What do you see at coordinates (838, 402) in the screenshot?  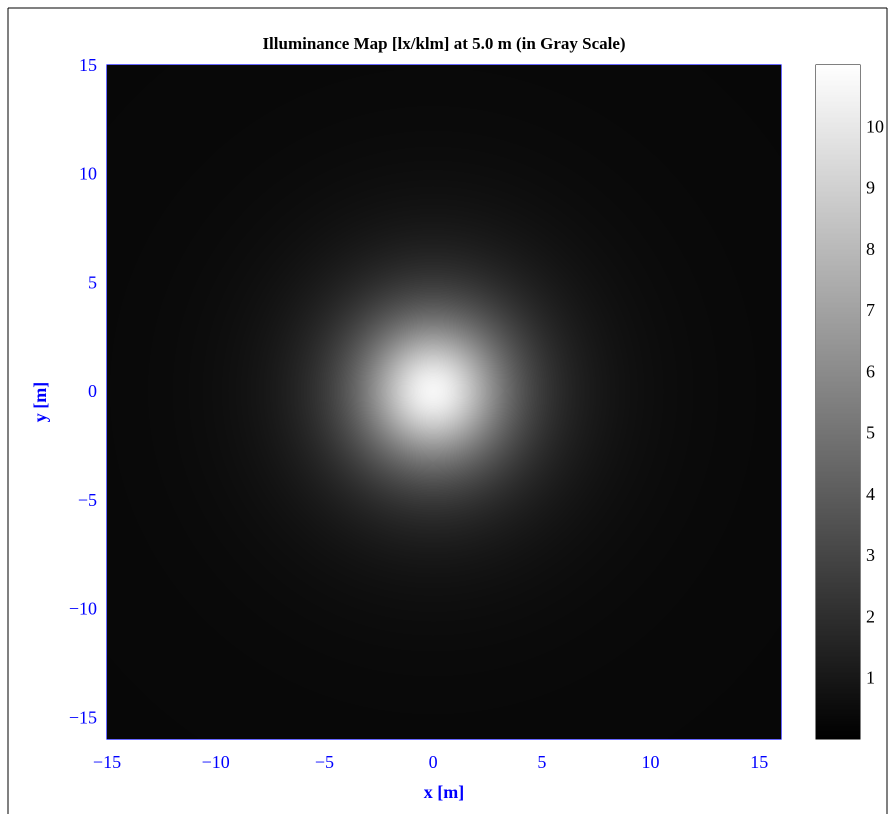 I see `colorbar-gradient` at bounding box center [838, 402].